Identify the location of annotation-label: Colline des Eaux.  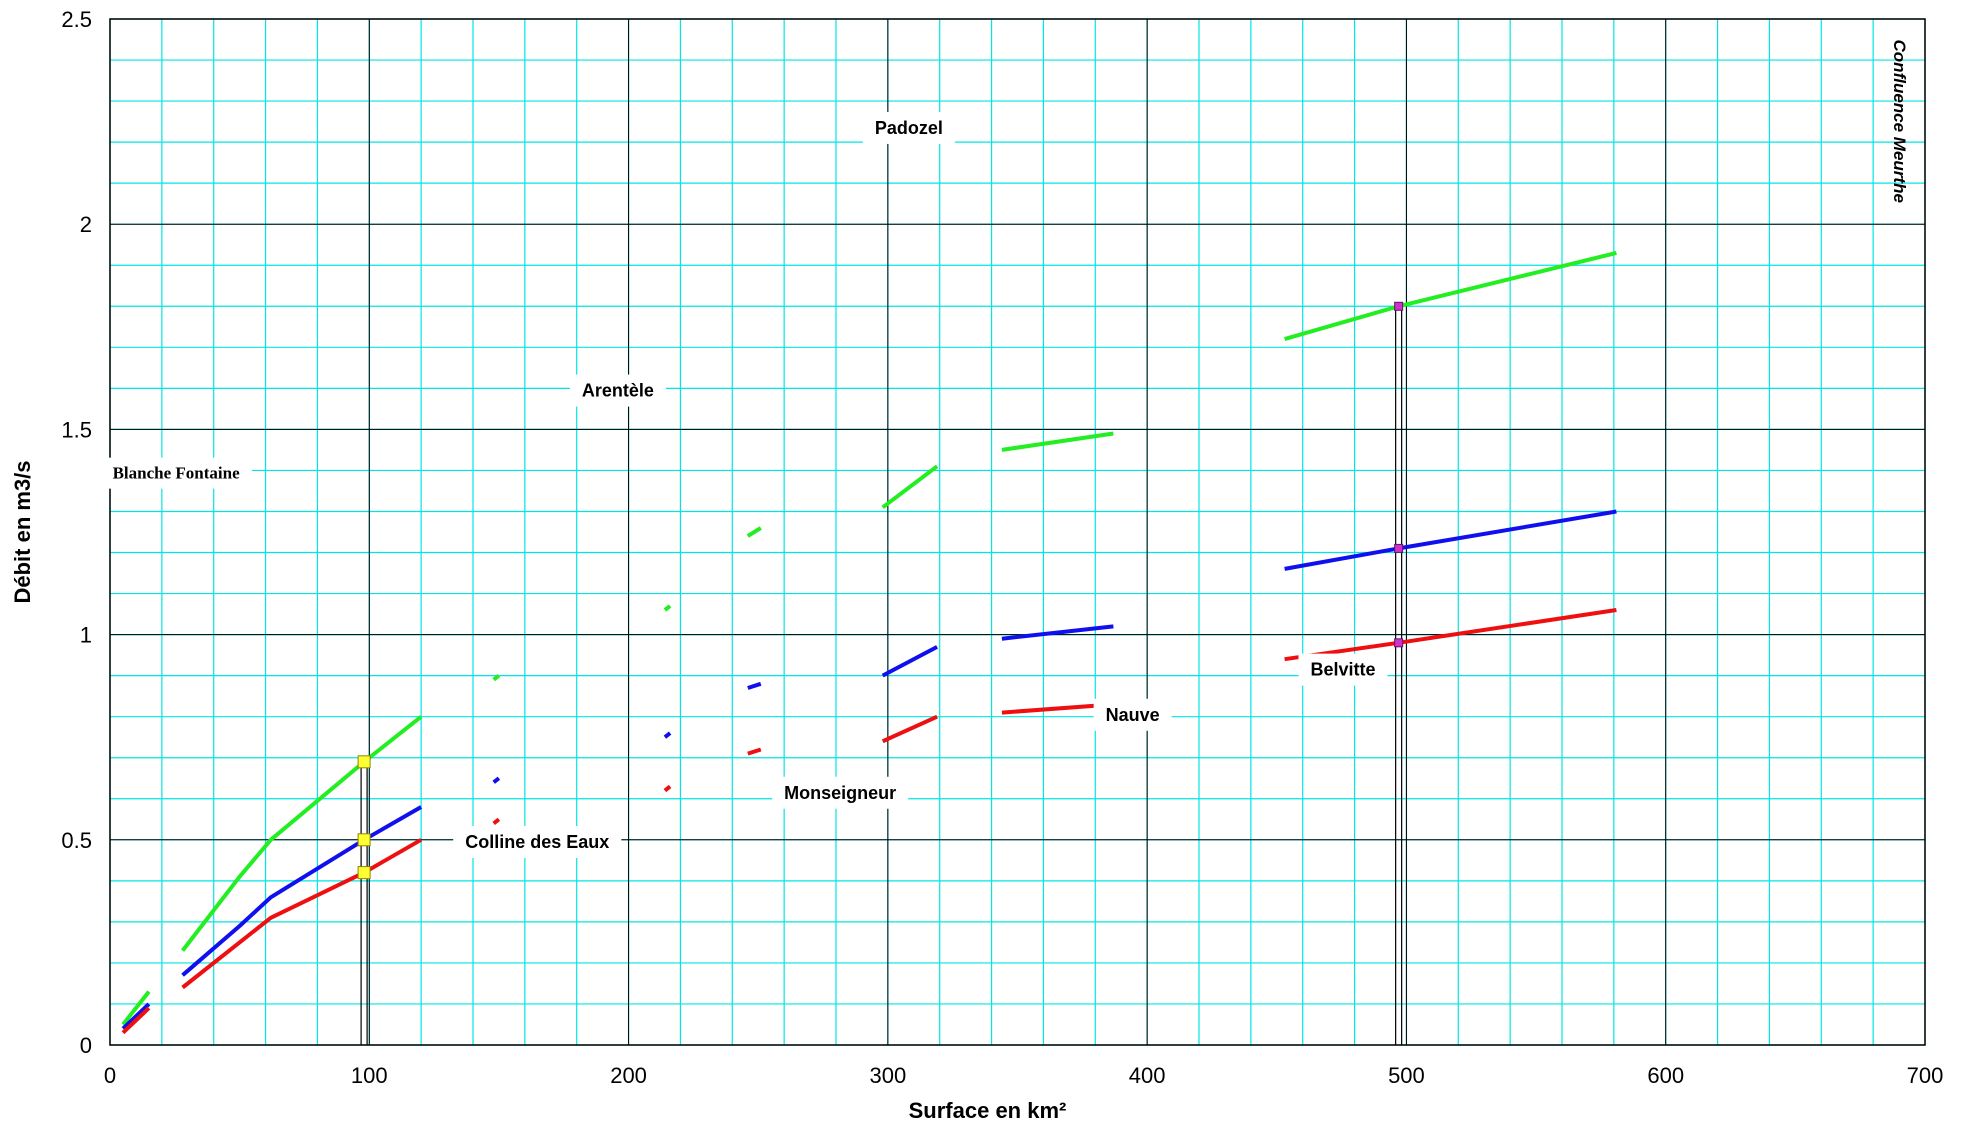
(537, 842).